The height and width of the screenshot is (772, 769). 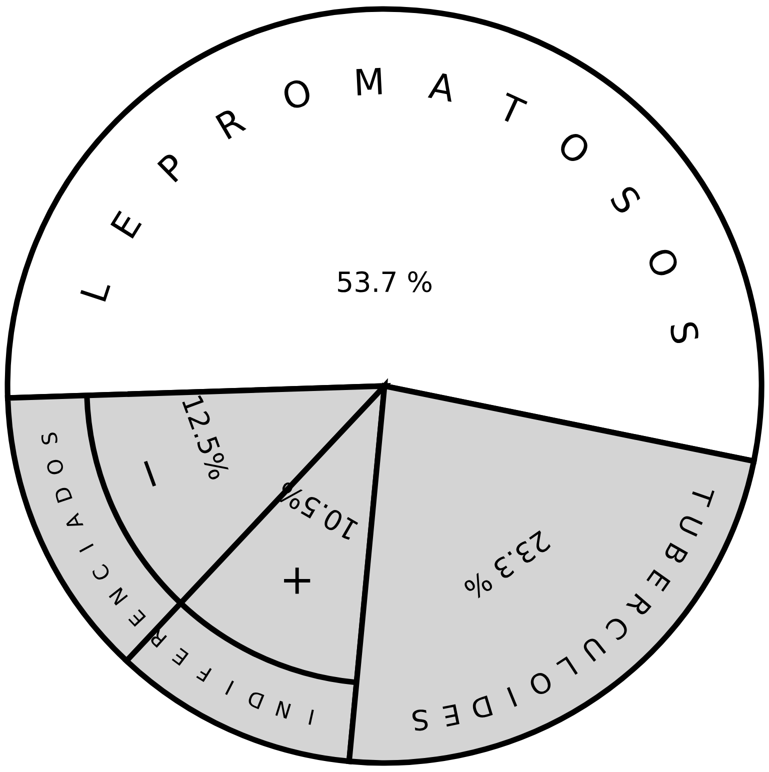 What do you see at coordinates (297, 581) in the screenshot?
I see `slice-label: +` at bounding box center [297, 581].